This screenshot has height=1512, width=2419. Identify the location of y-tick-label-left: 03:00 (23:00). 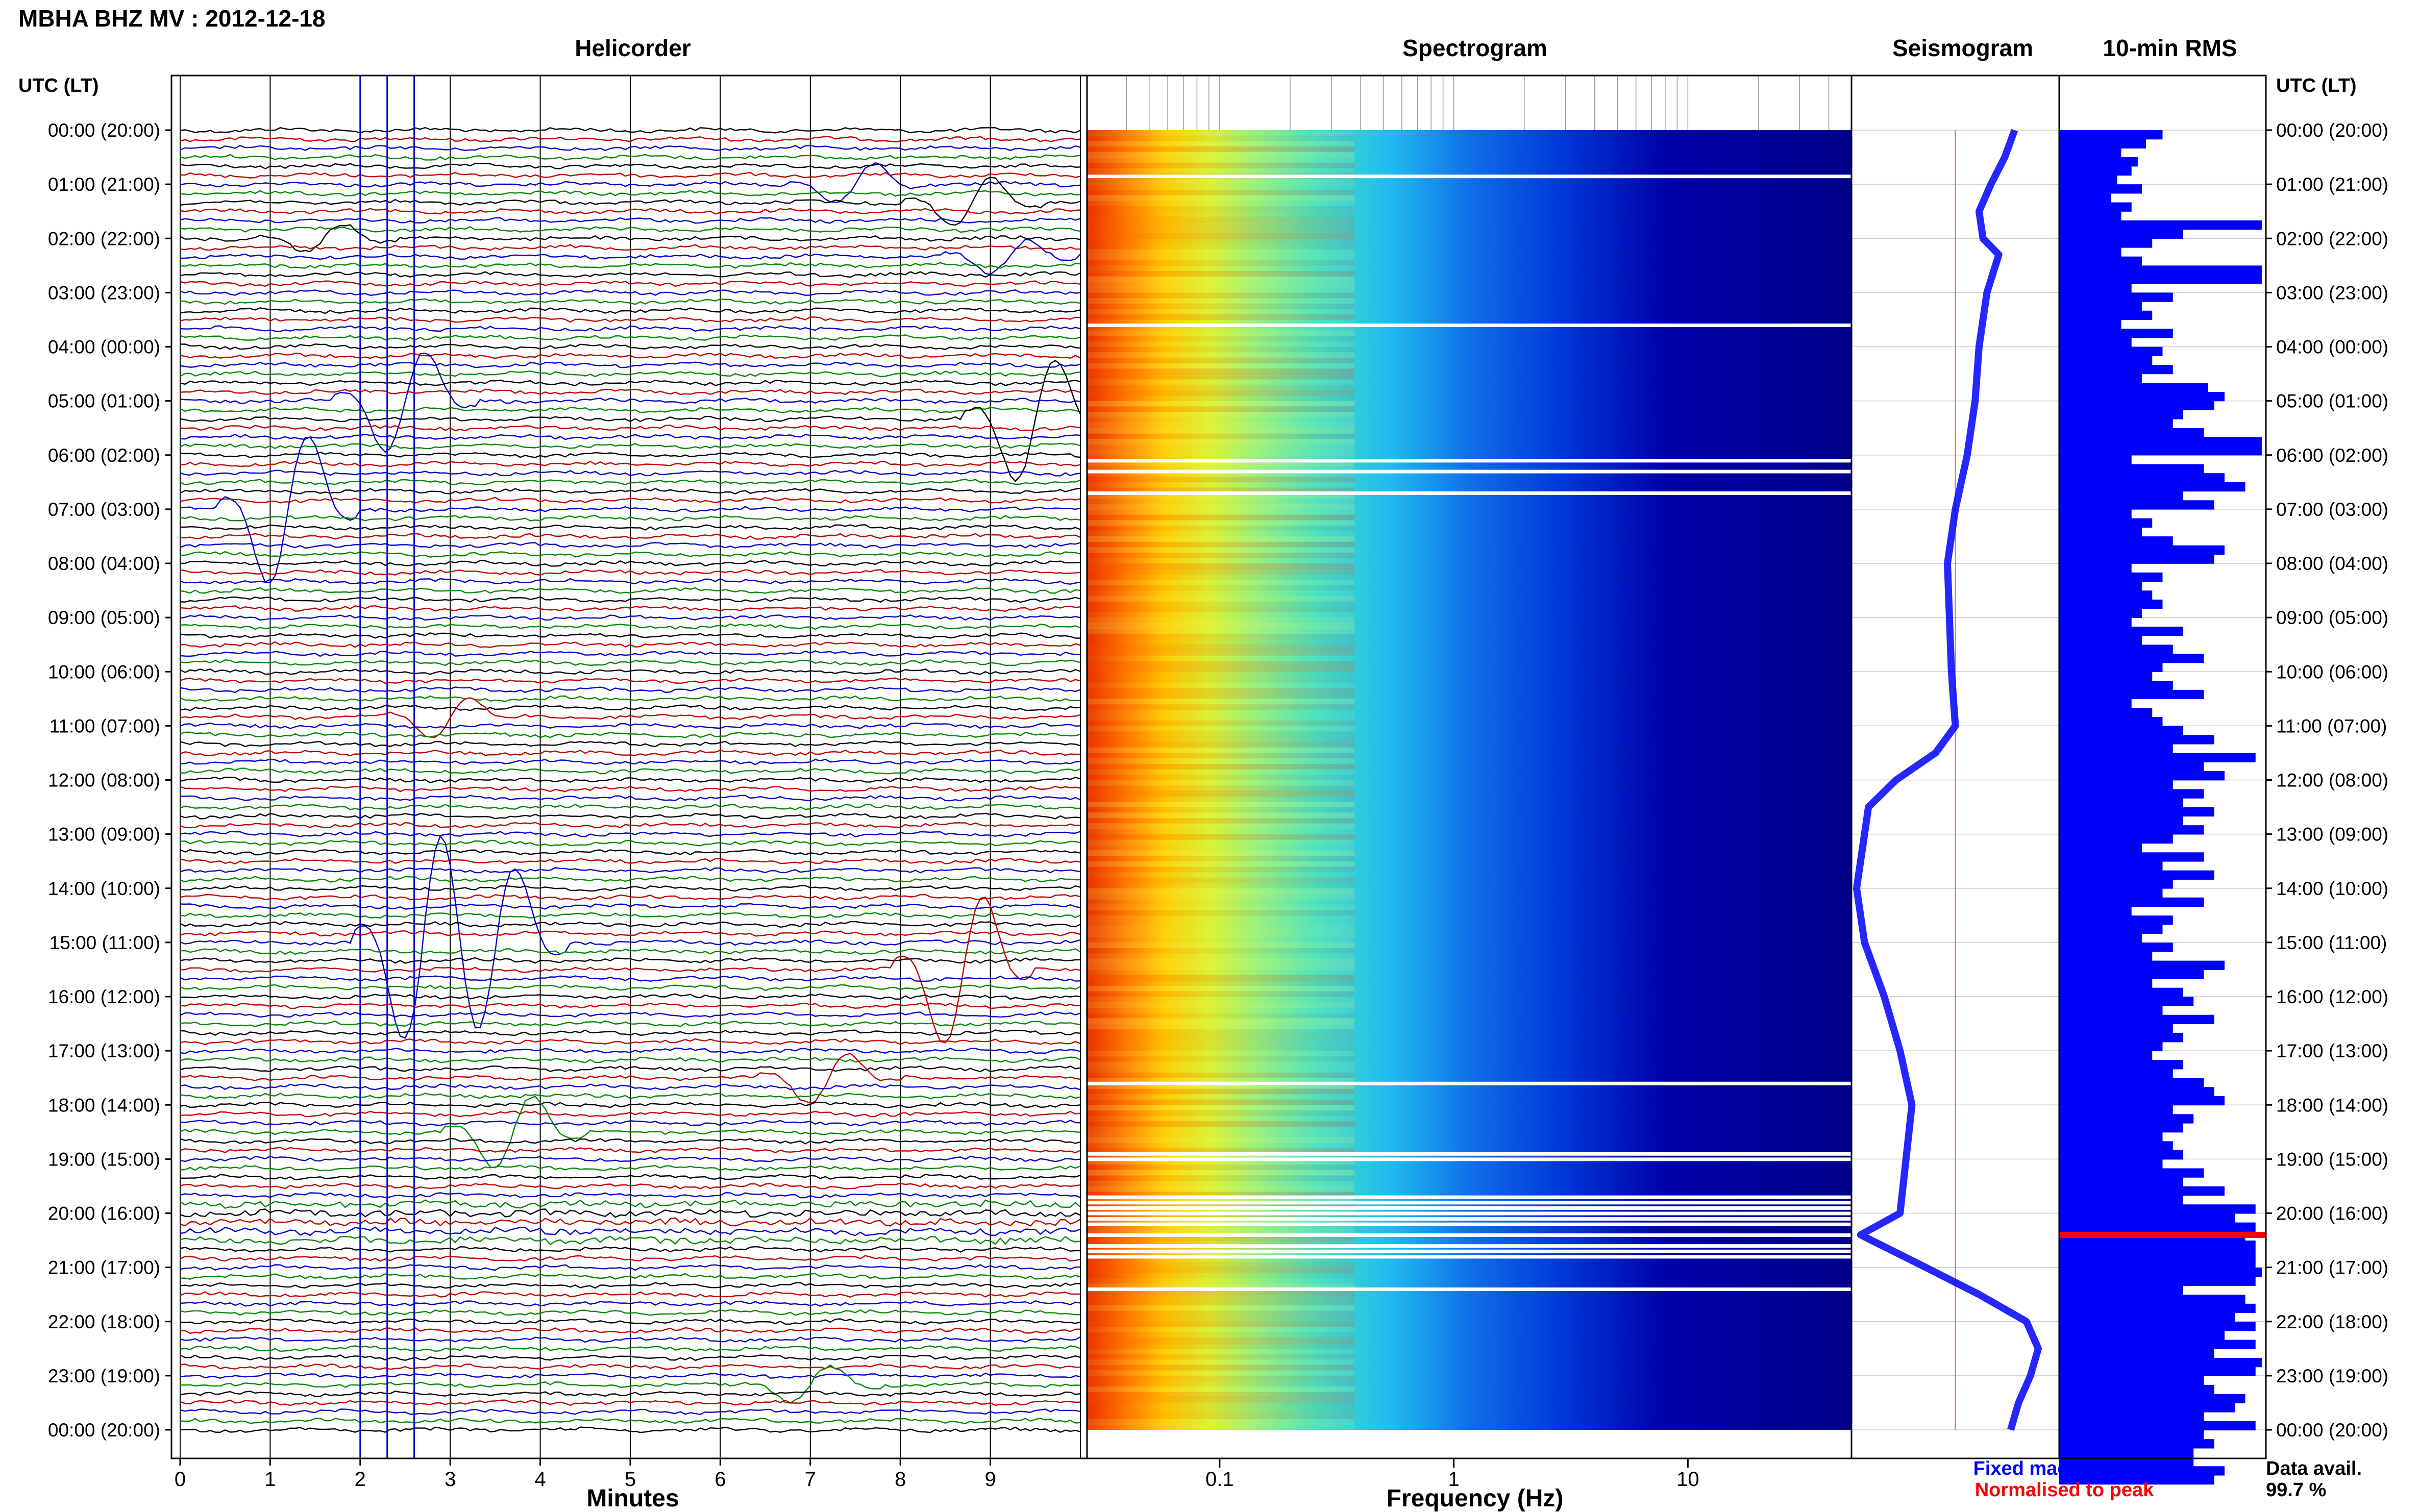
(104, 292).